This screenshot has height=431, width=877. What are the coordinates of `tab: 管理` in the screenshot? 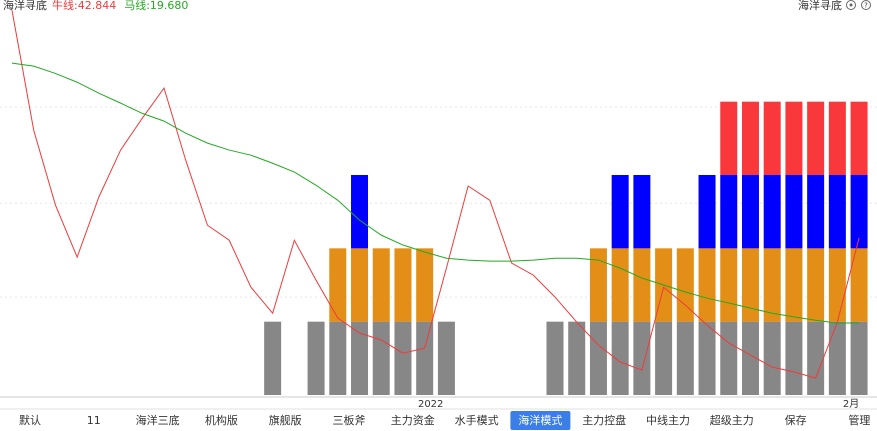 It's located at (859, 420).